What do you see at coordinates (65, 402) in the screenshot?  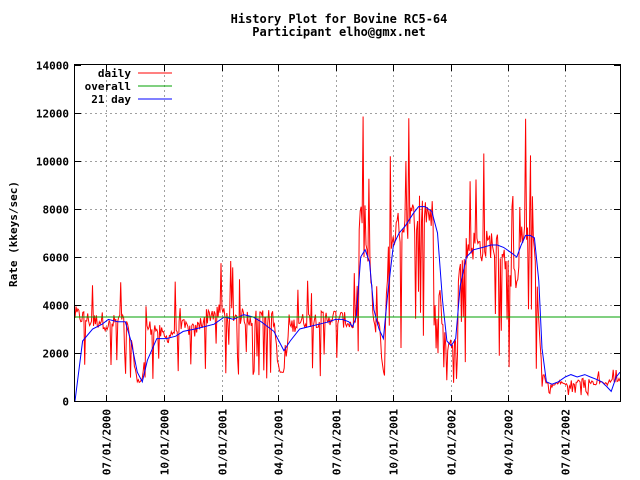 I see `y-tick-label: 0` at bounding box center [65, 402].